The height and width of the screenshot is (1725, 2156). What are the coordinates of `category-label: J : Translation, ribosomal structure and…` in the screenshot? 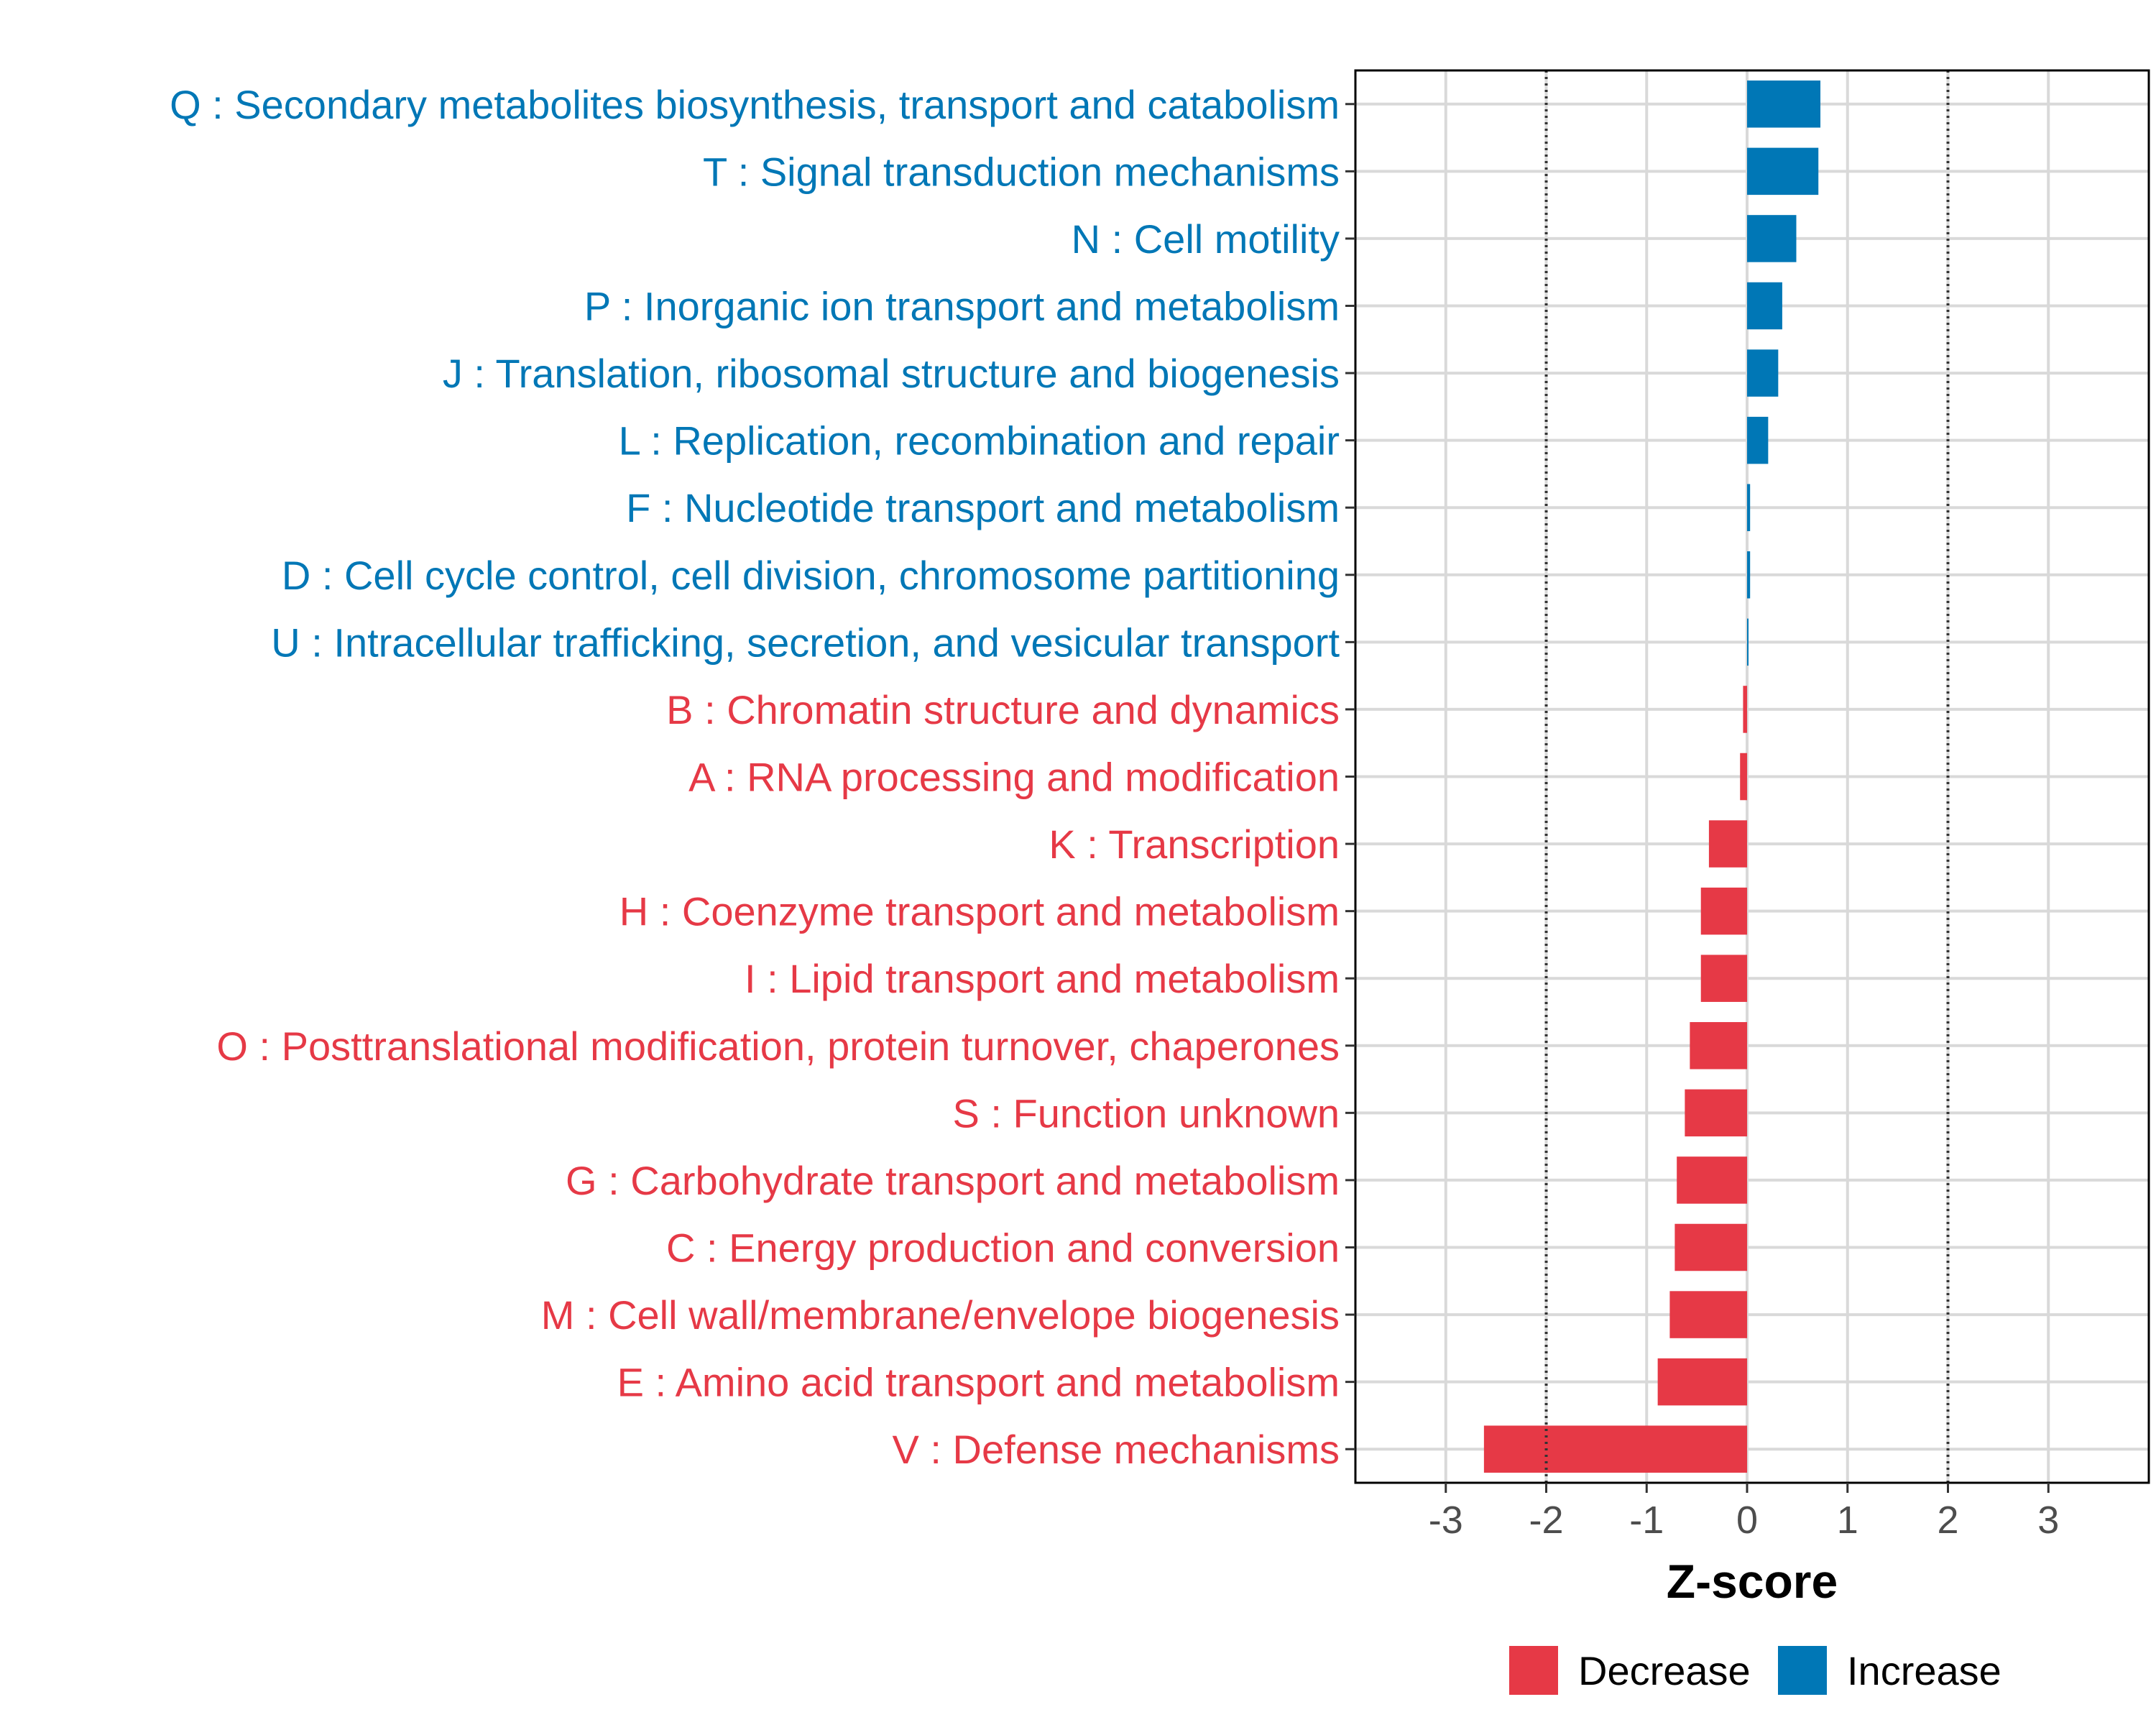 It's located at (891, 373).